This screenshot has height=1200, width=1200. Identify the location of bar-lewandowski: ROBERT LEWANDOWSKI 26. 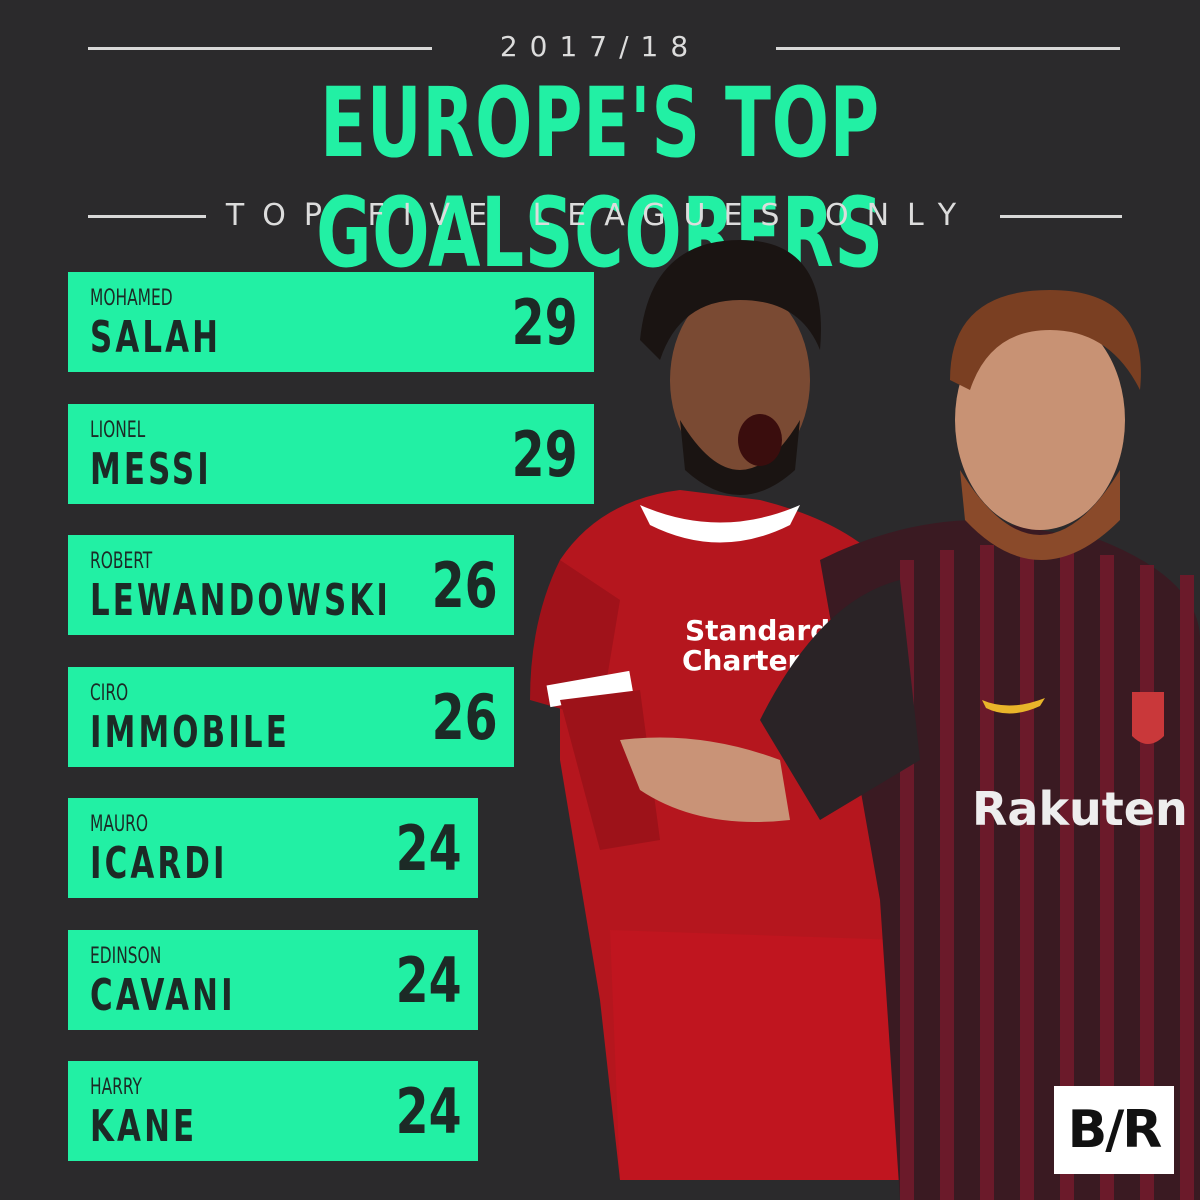
(291, 585).